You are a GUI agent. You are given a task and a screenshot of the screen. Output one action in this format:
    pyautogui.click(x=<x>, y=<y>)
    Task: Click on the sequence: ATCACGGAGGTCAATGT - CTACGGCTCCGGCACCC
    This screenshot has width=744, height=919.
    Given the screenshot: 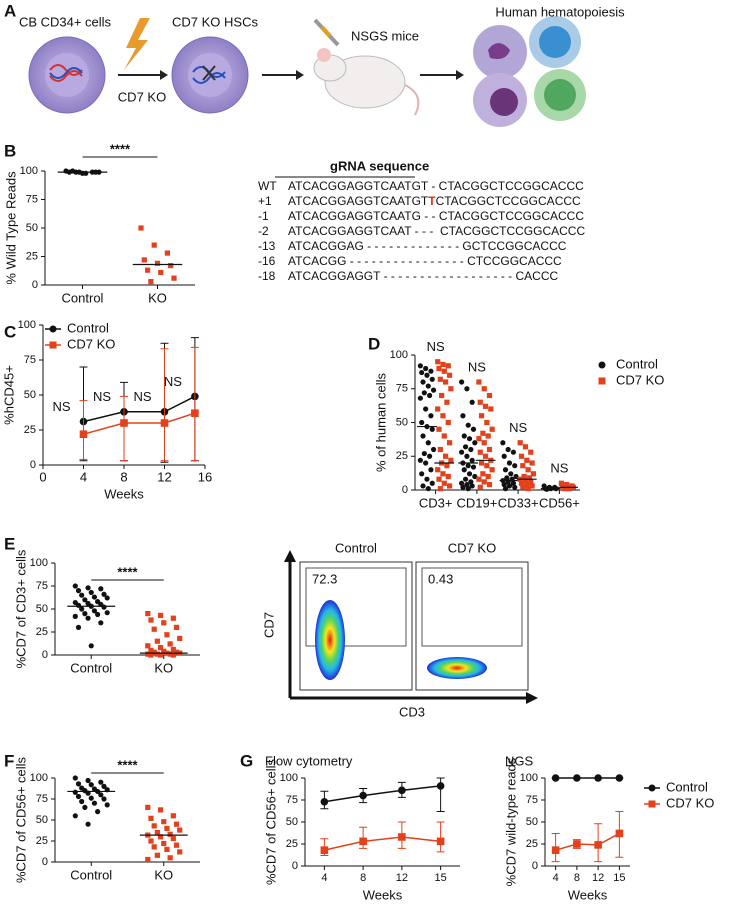 What is the action you would take?
    pyautogui.click(x=436, y=186)
    